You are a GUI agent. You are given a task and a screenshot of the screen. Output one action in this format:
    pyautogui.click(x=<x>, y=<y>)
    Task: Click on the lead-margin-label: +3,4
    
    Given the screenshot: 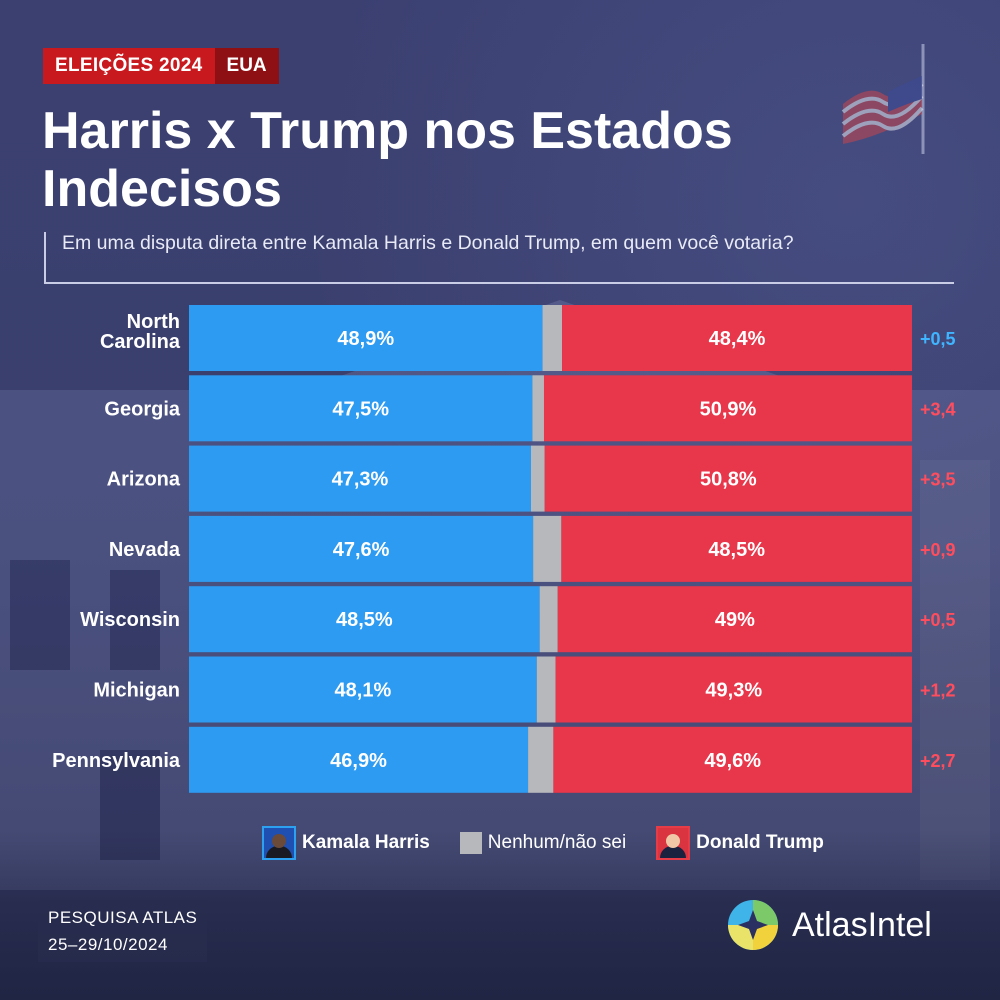 What is the action you would take?
    pyautogui.click(x=938, y=409)
    